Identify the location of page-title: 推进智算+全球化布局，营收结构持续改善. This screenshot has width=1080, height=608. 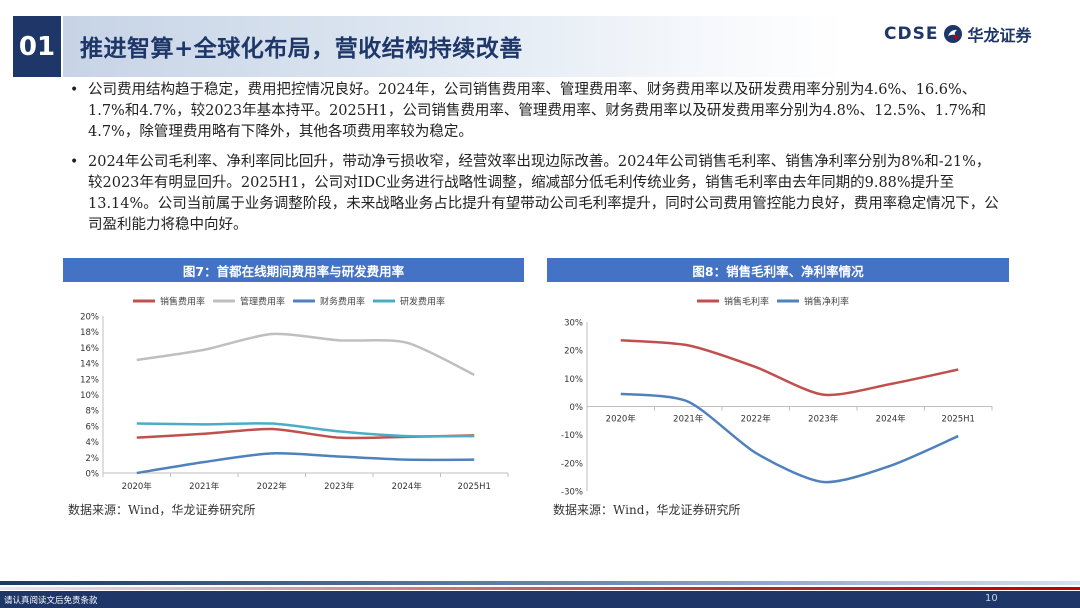
(301, 49).